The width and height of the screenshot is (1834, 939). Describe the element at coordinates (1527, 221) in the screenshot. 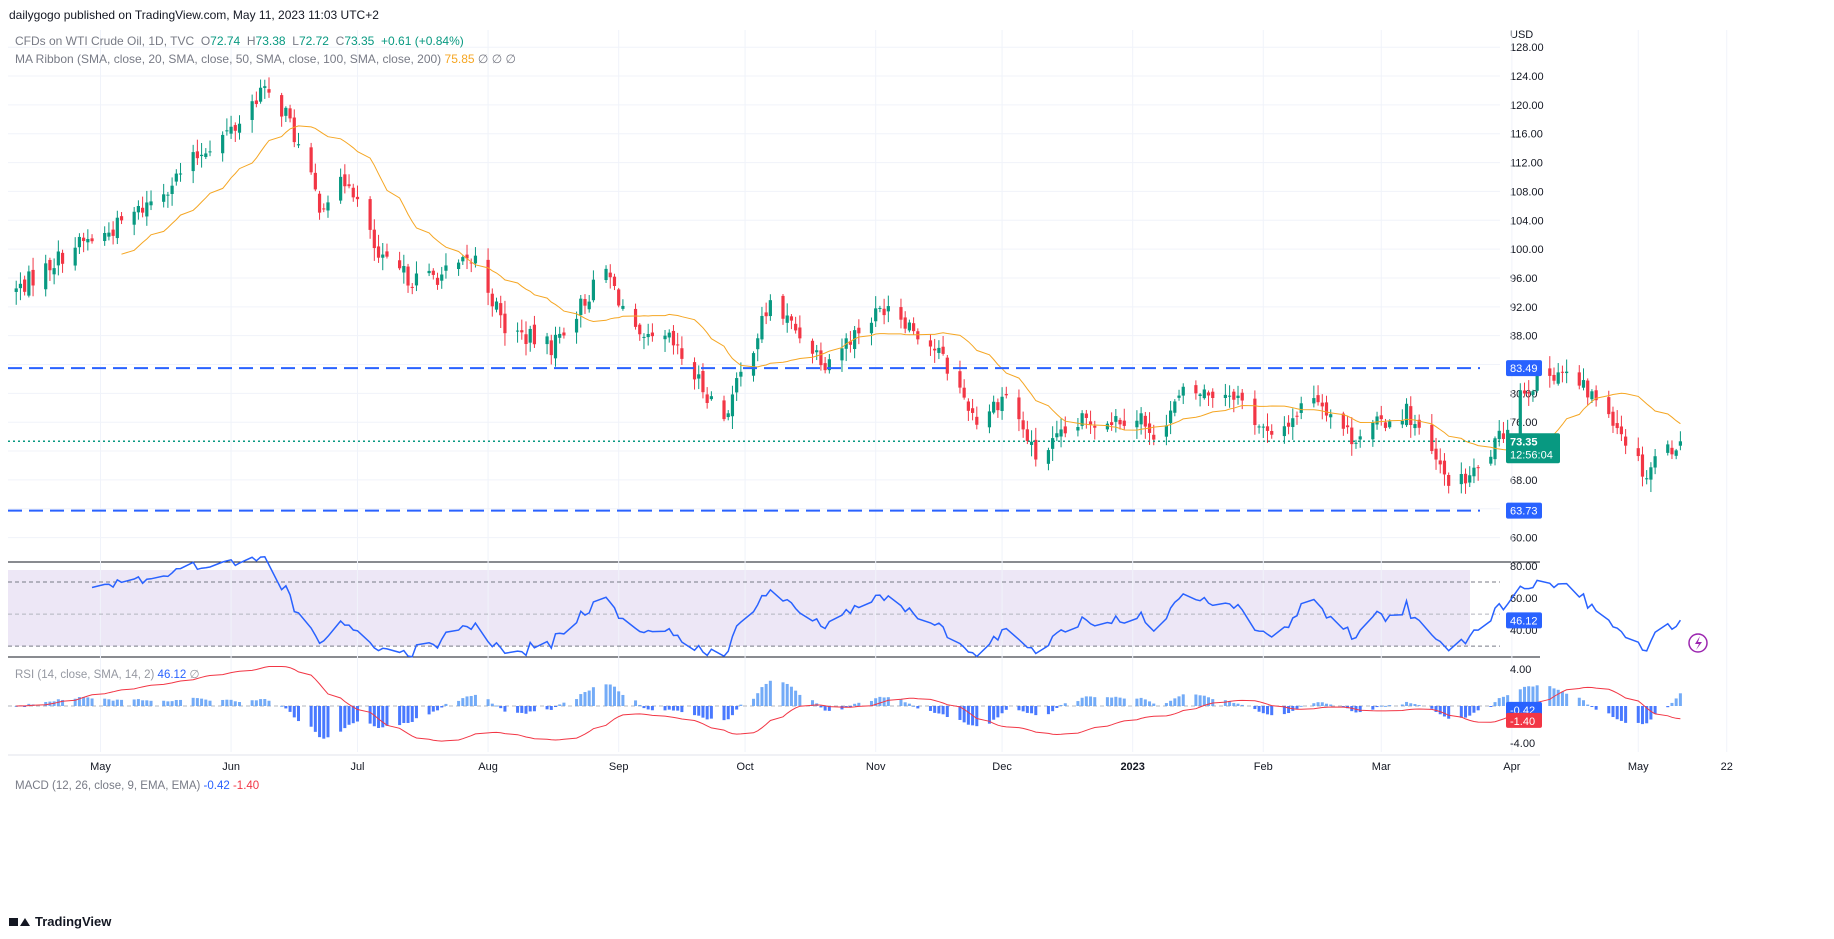

I see `price-tick-label: 104.00` at that location.